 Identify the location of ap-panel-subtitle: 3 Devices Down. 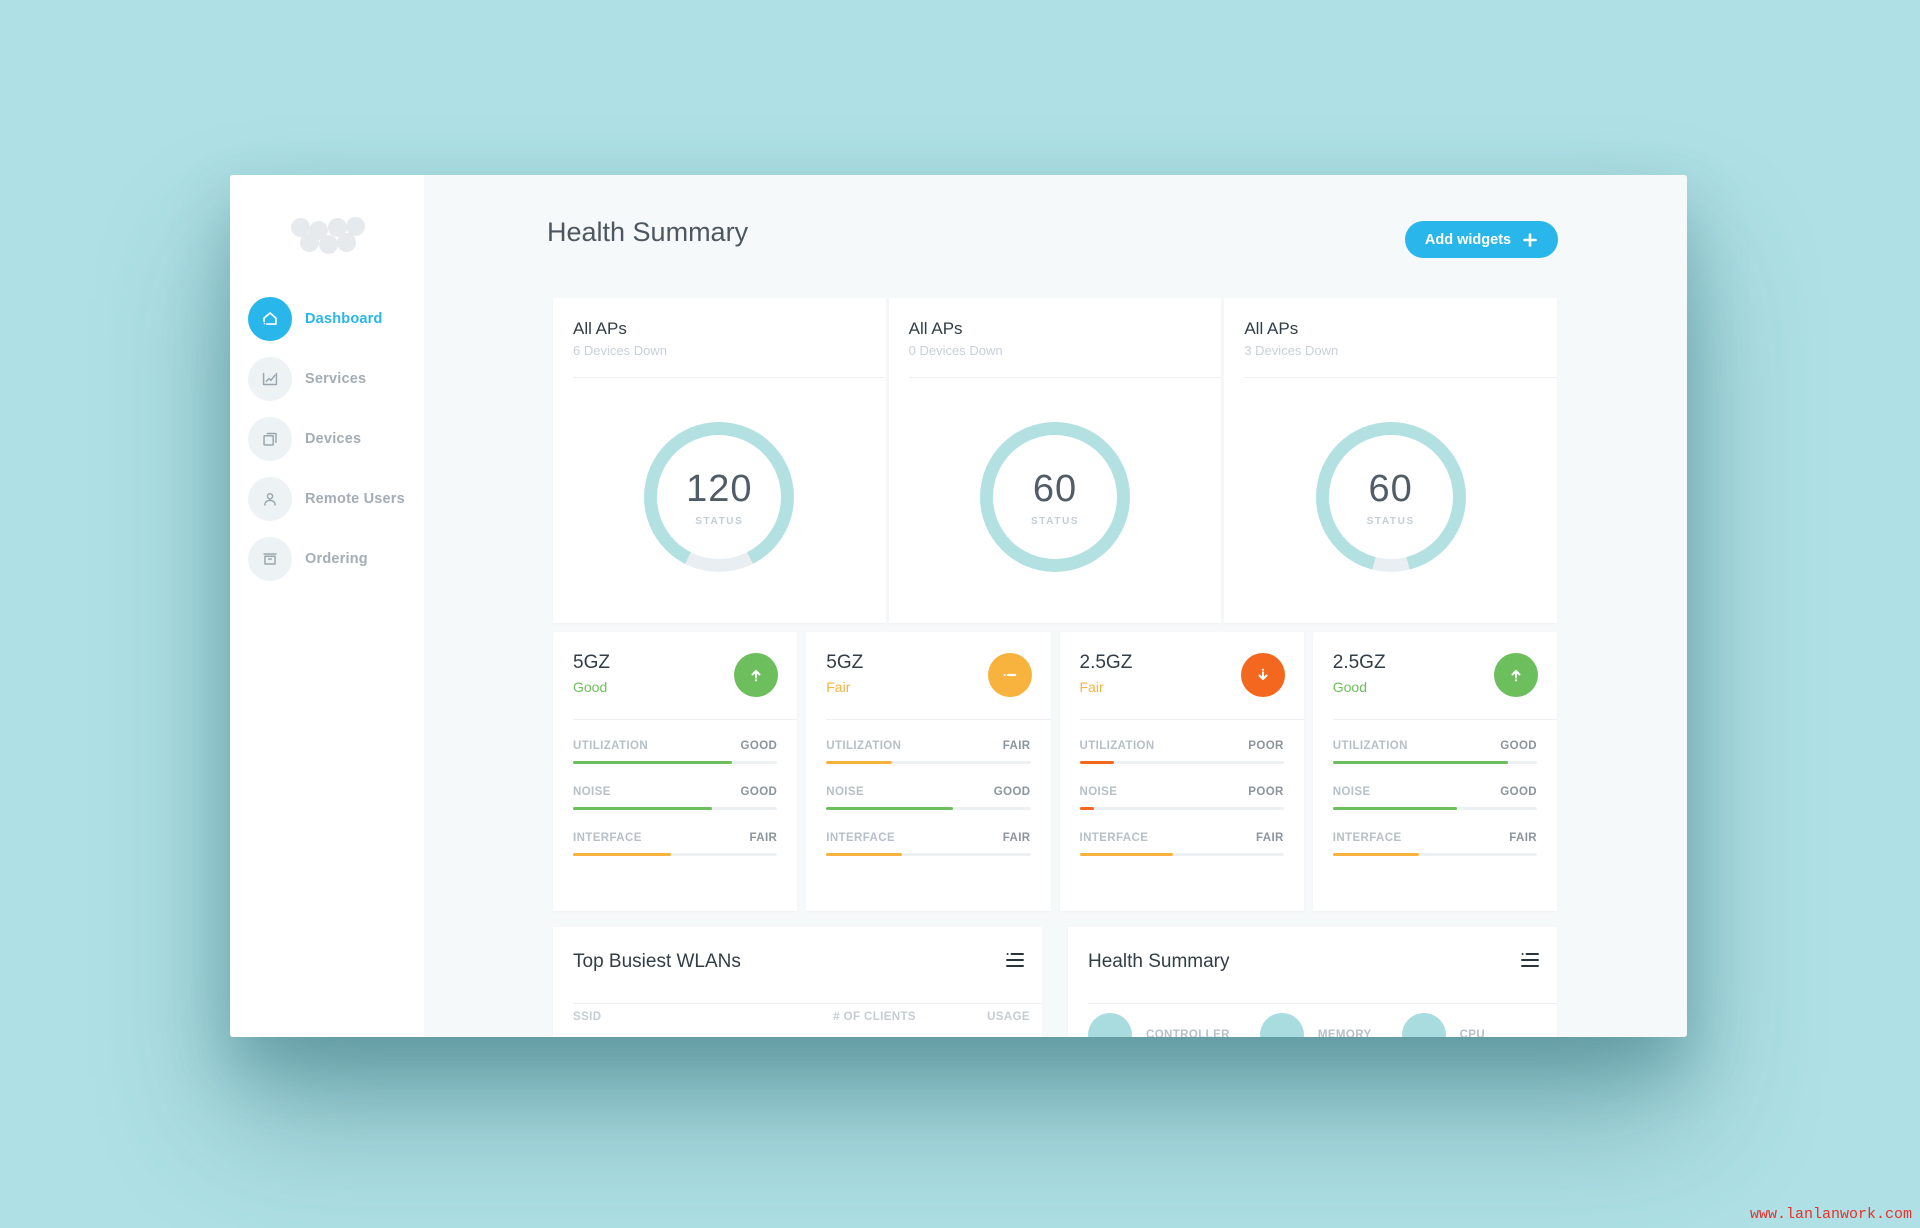
(1291, 350).